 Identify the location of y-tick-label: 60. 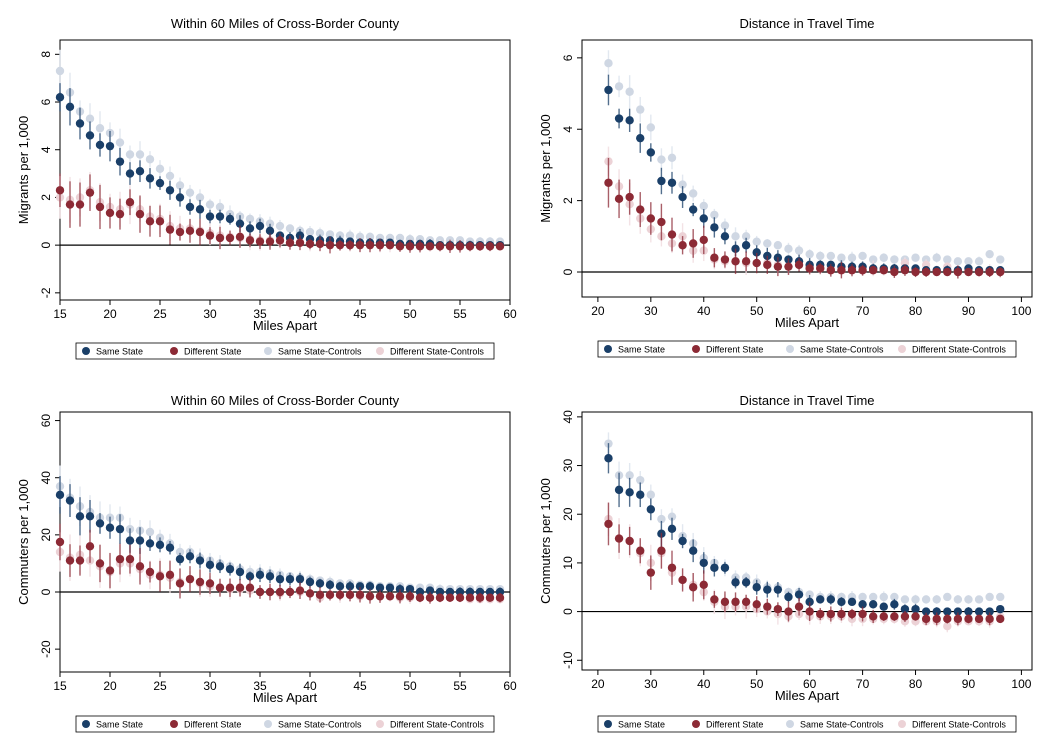
(46, 421).